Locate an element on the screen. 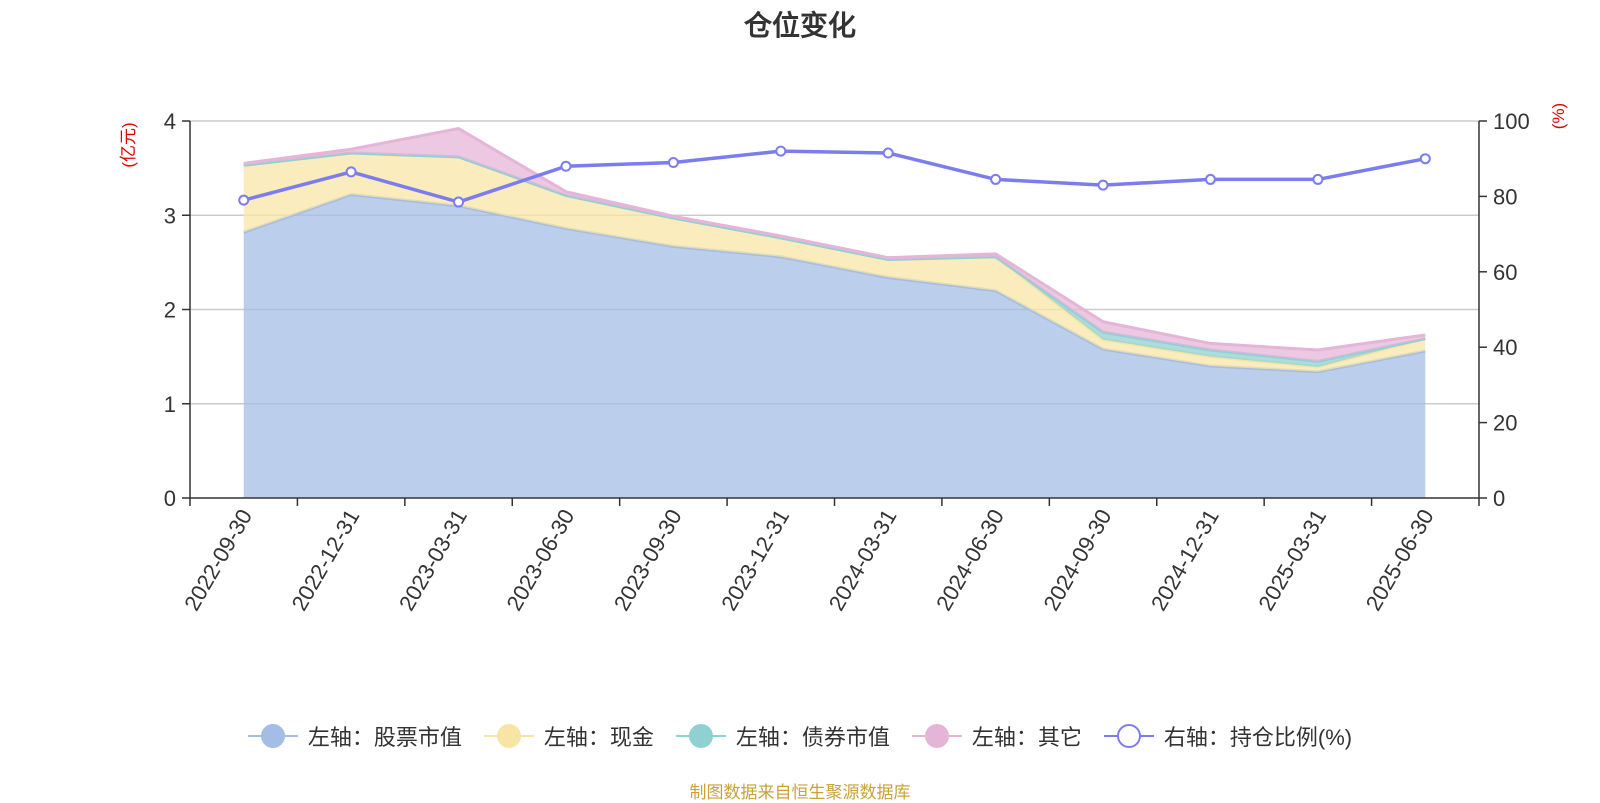  x-tick-label: 2022-12-31 is located at coordinates (326, 560).